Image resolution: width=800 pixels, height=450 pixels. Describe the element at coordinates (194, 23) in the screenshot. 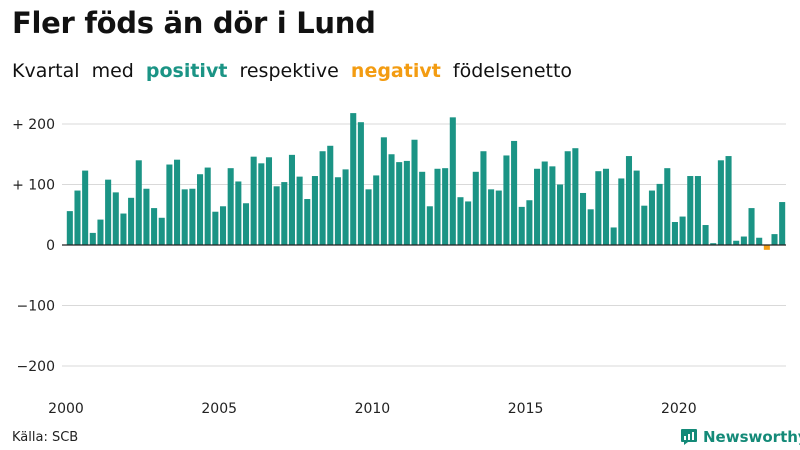

I see `chart-title: Fler föds än dör i Lund` at that location.